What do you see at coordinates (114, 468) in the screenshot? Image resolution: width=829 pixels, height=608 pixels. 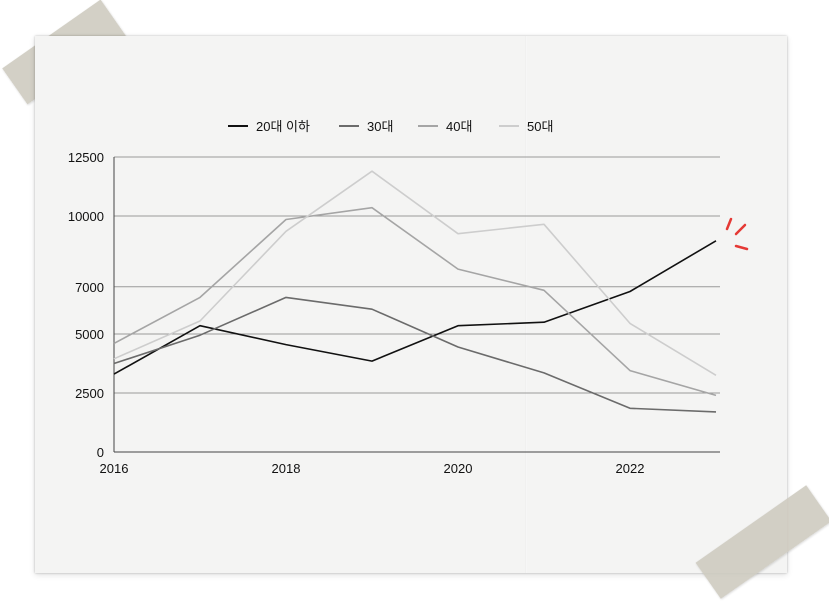 I see `x-tick-label: 2016` at bounding box center [114, 468].